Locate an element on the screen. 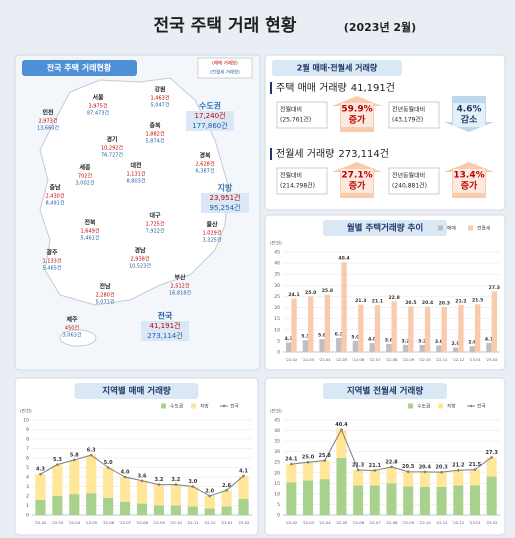  value-label: 40.4 is located at coordinates (341, 425).